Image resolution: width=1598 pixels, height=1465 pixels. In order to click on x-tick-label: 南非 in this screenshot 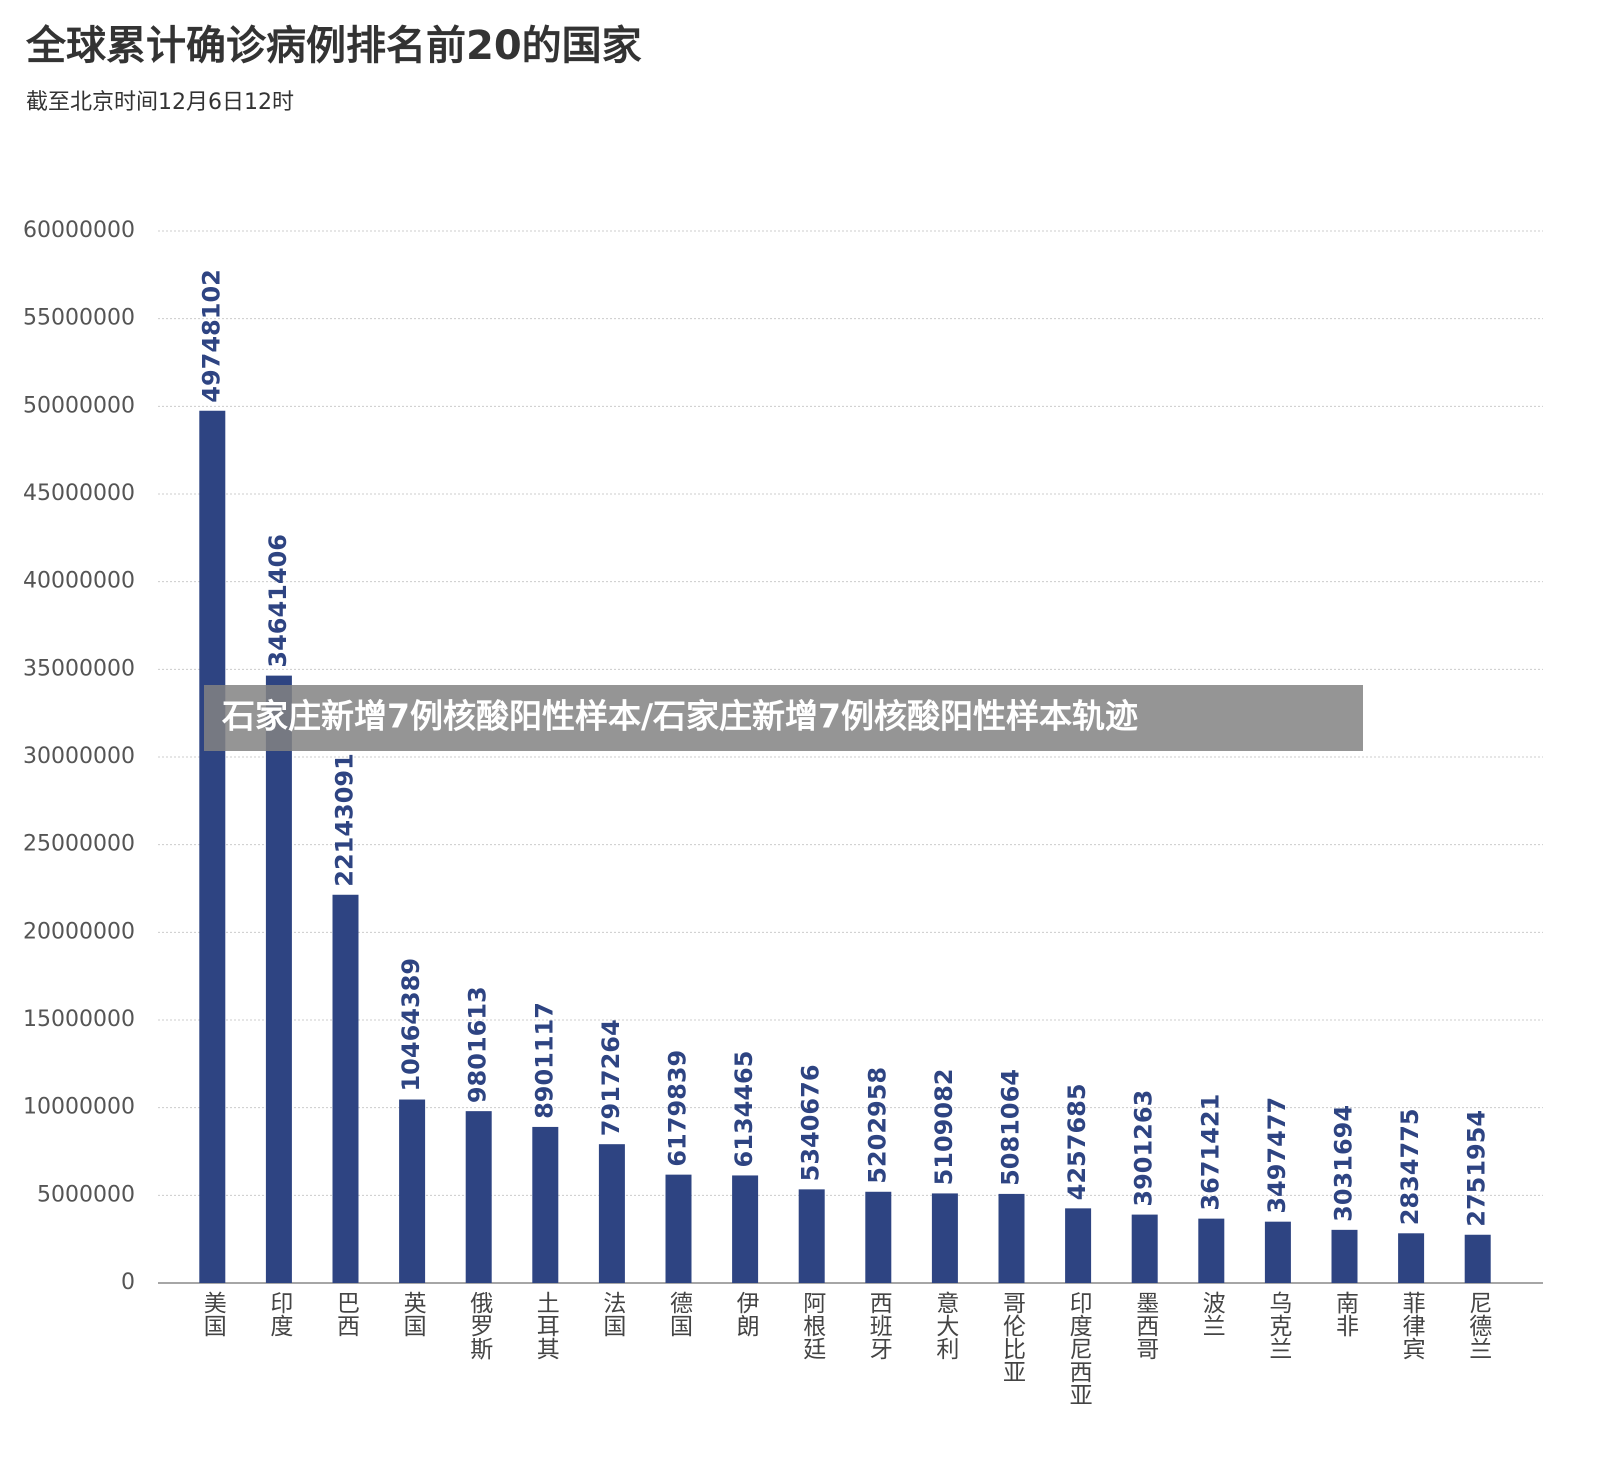, I will do `click(1345, 1314)`.